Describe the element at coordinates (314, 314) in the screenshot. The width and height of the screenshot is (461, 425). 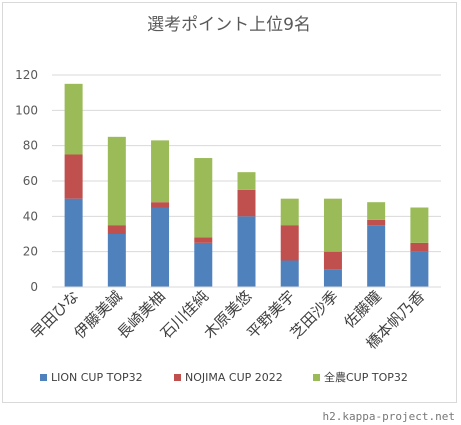
I see `category-label: 芝田沙季` at that location.